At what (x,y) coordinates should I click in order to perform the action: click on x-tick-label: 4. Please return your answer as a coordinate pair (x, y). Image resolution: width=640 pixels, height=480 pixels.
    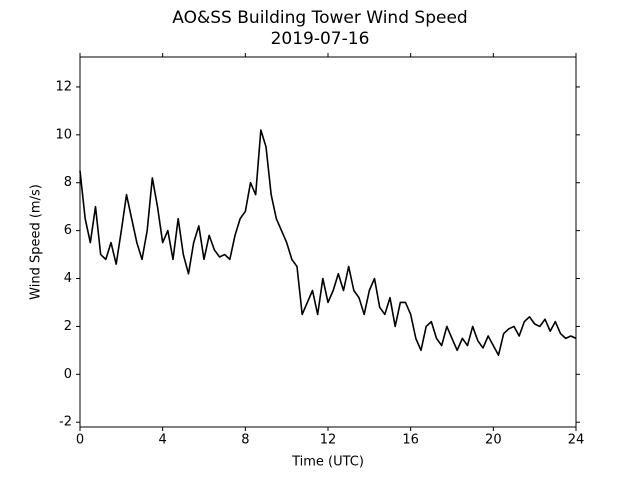
    Looking at the image, I should click on (163, 440).